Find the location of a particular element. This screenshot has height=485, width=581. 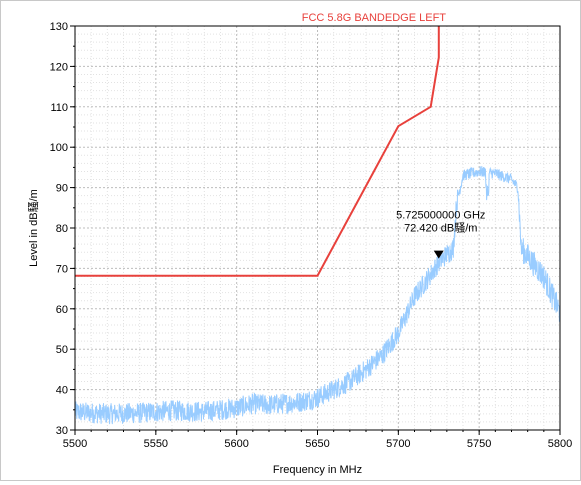

y-tick-label: 90 is located at coordinates (62, 189).